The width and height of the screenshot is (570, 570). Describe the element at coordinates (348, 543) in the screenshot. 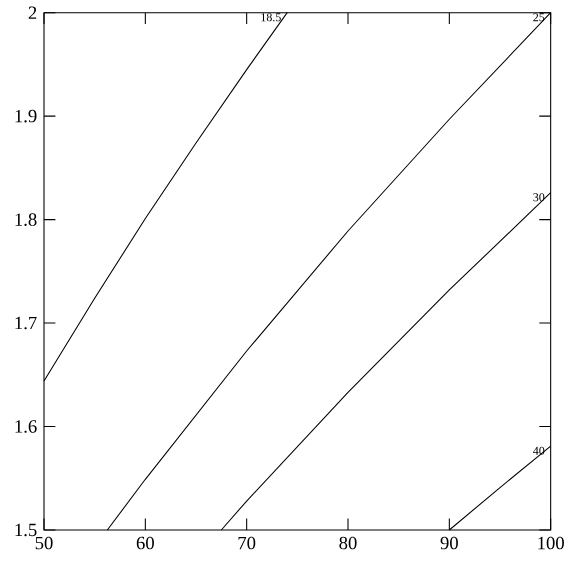

I see `x-tick-label: 80` at that location.